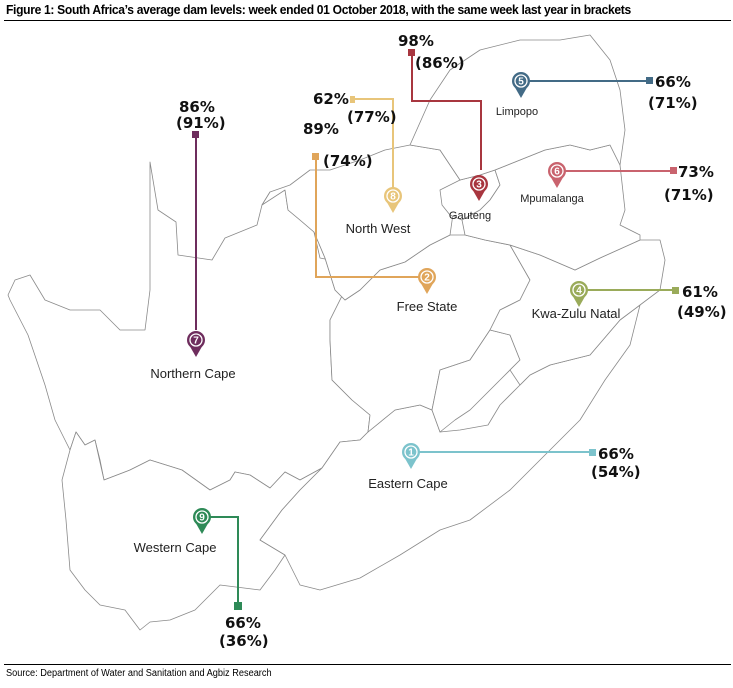  Describe the element at coordinates (552, 199) in the screenshot. I see `label-mpumalanga: Mpumalanga` at that location.